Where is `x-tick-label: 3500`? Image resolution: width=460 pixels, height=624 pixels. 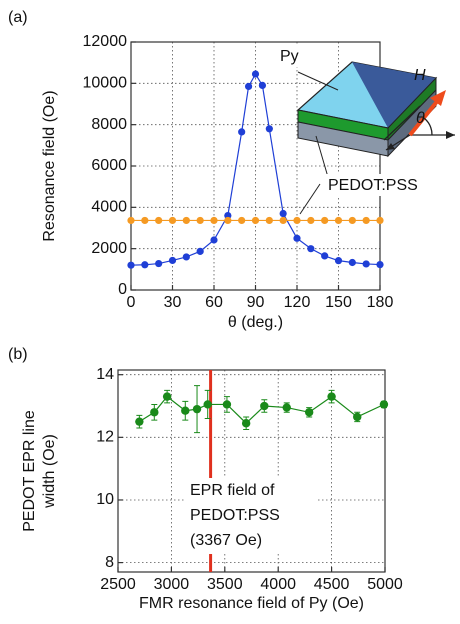
x-tick-label: 3500 is located at coordinates (225, 584).